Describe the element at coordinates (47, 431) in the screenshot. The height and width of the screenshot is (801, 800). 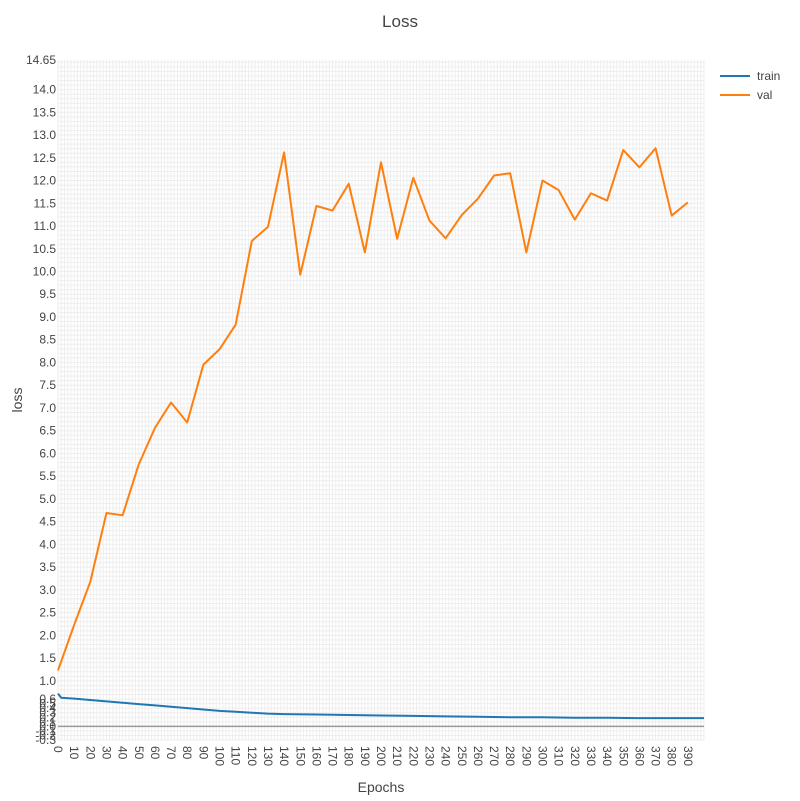
I see `y-tick-label: 6.5` at that location.